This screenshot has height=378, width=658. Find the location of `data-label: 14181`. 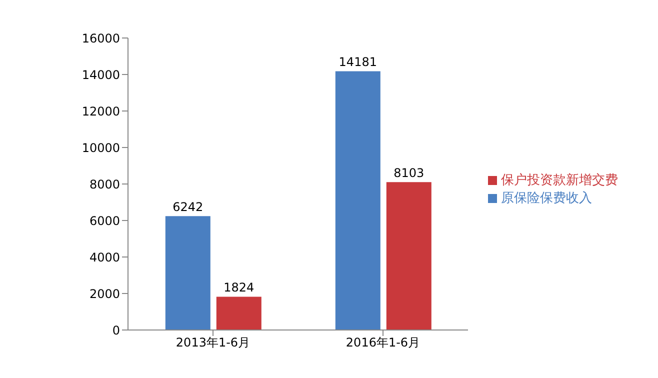

data-label: 14181 is located at coordinates (357, 62).